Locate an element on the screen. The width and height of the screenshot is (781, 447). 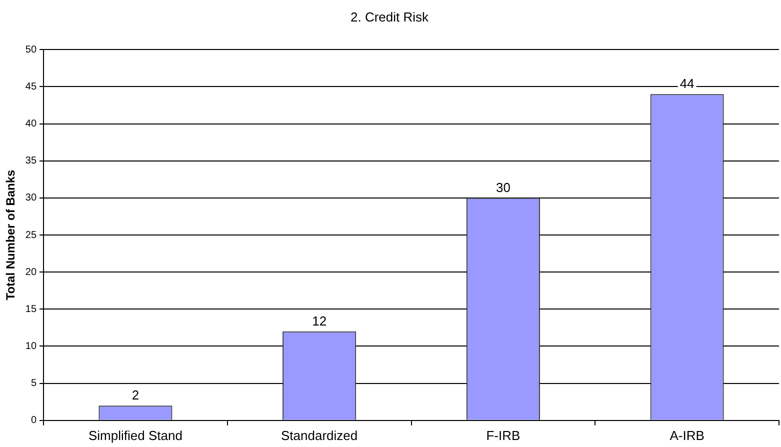
y-tick-label: 40 is located at coordinates (31, 124).